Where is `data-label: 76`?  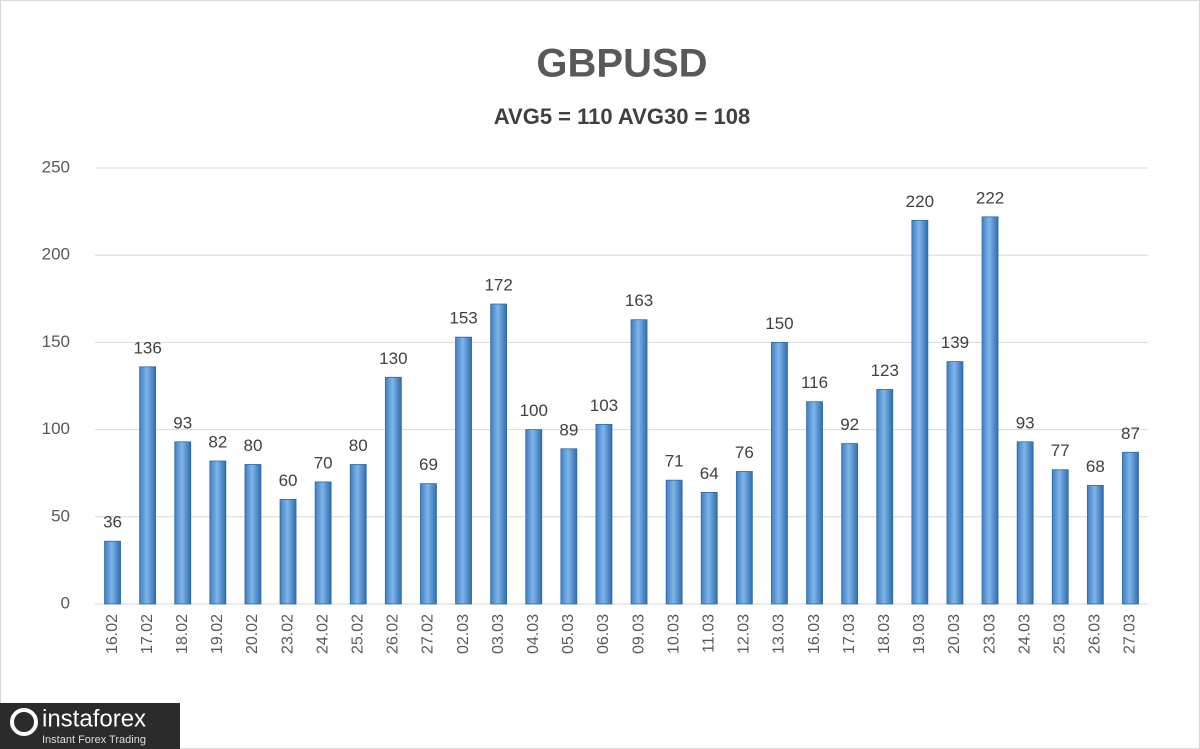
data-label: 76 is located at coordinates (744, 452).